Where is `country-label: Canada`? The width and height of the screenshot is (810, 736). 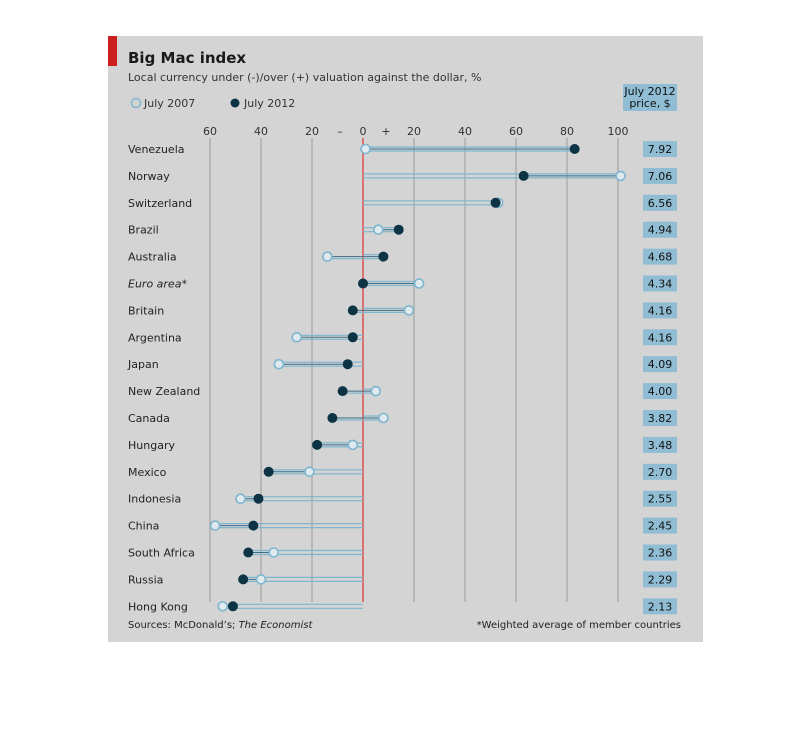
country-label: Canada is located at coordinates (149, 418).